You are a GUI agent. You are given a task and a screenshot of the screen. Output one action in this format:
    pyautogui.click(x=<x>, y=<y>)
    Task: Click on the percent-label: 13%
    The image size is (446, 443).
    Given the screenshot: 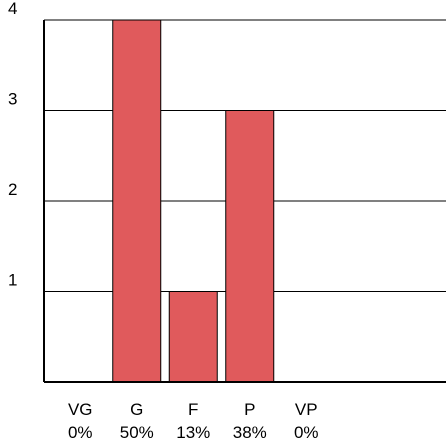 What is the action you would take?
    pyautogui.click(x=193, y=432)
    